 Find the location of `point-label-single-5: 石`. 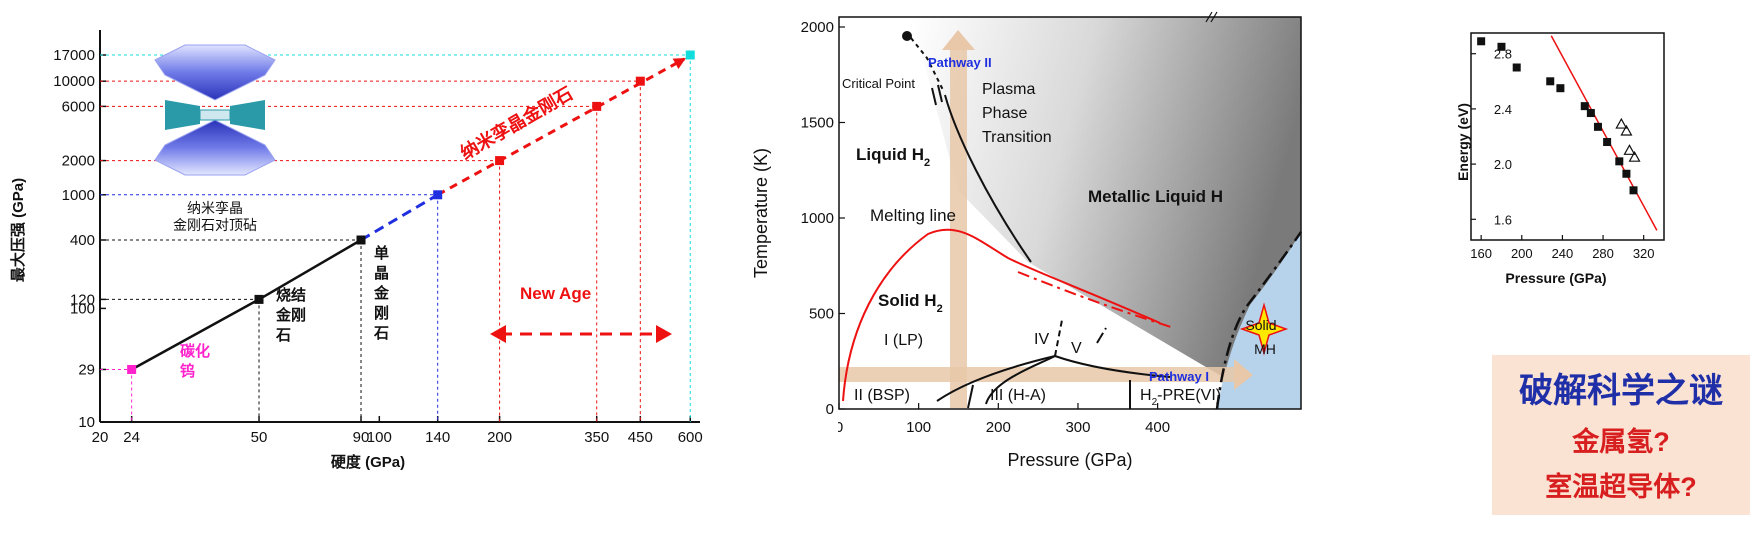

point-label-single-5: 石 is located at coordinates (381, 333).